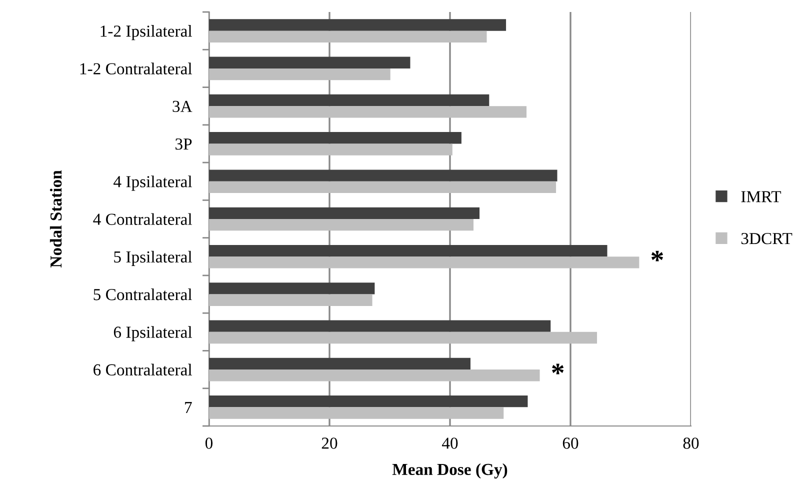 The width and height of the screenshot is (806, 494). What do you see at coordinates (153, 183) in the screenshot?
I see `y-tick-label: 4 Ipsilateral` at bounding box center [153, 183].